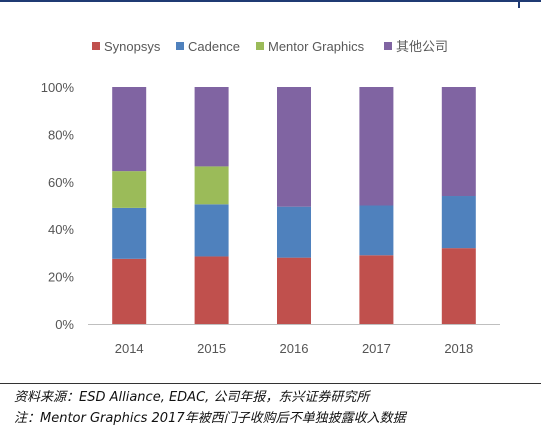 The height and width of the screenshot is (431, 541). What do you see at coordinates (519, 4) in the screenshot?
I see `corner-tick` at bounding box center [519, 4].